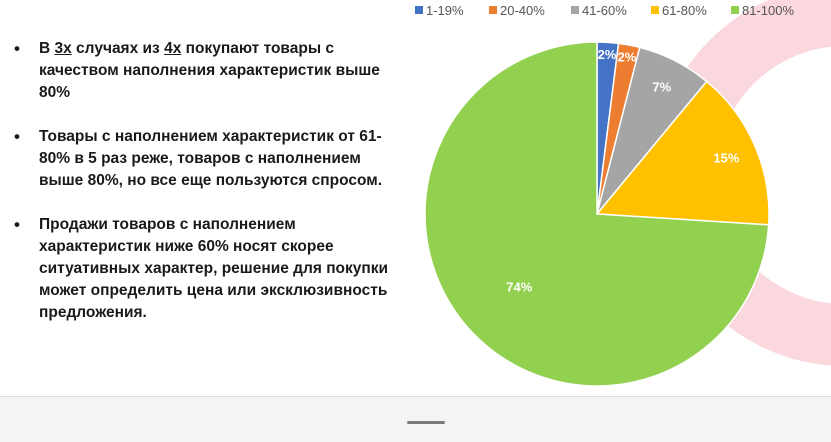 This screenshot has height=442, width=831. Describe the element at coordinates (522, 10) in the screenshot. I see `legend-entry-label: 20-40%` at that location.